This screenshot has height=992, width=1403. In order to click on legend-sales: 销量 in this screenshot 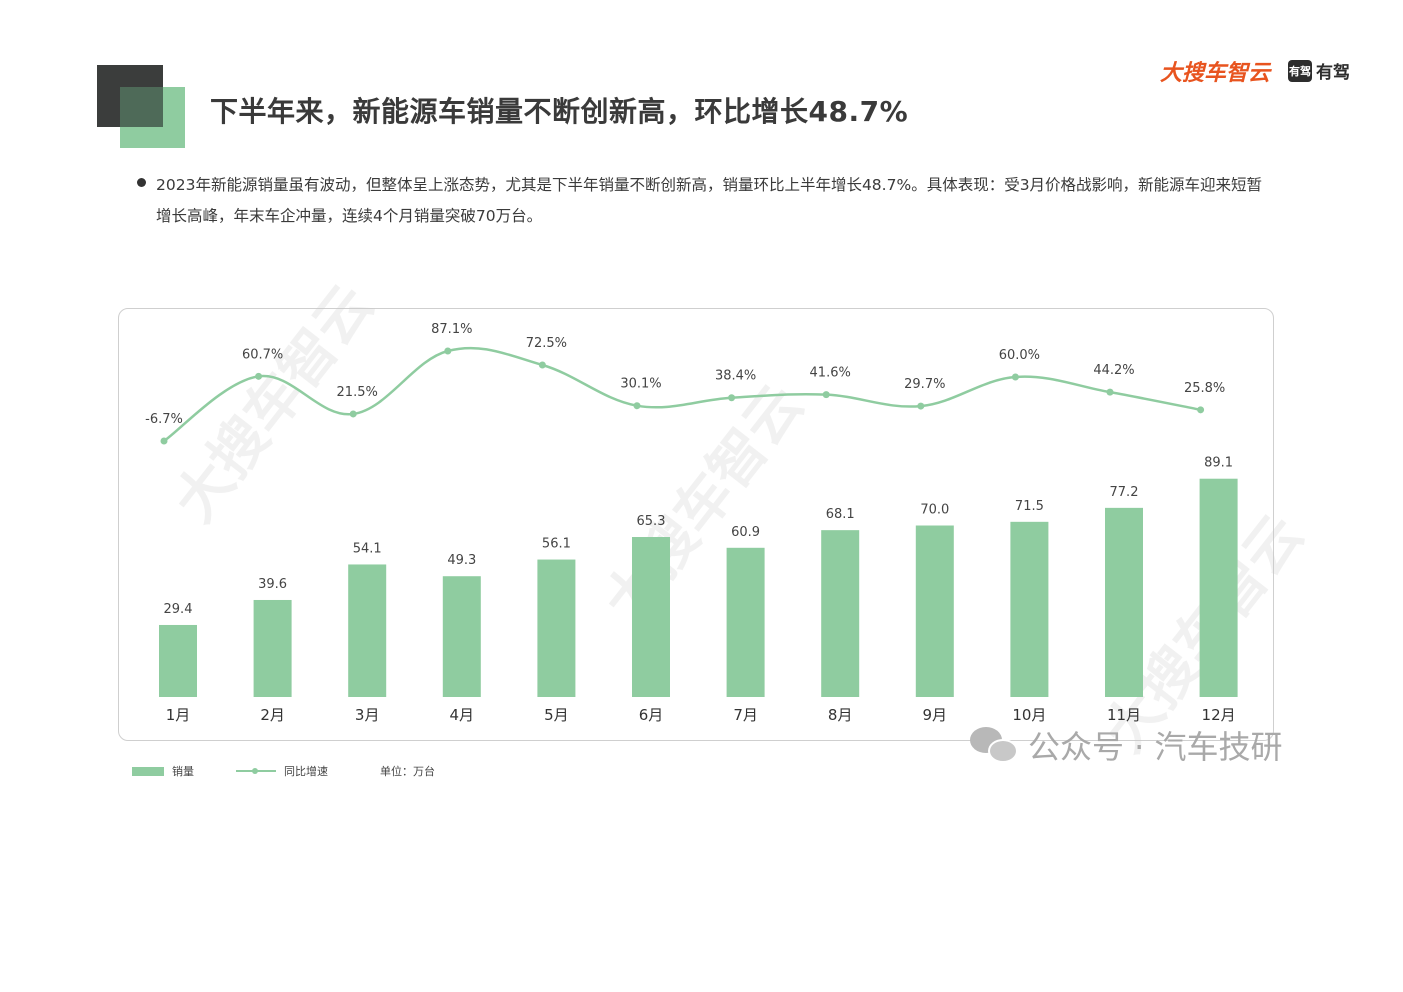, I will do `click(163, 771)`.